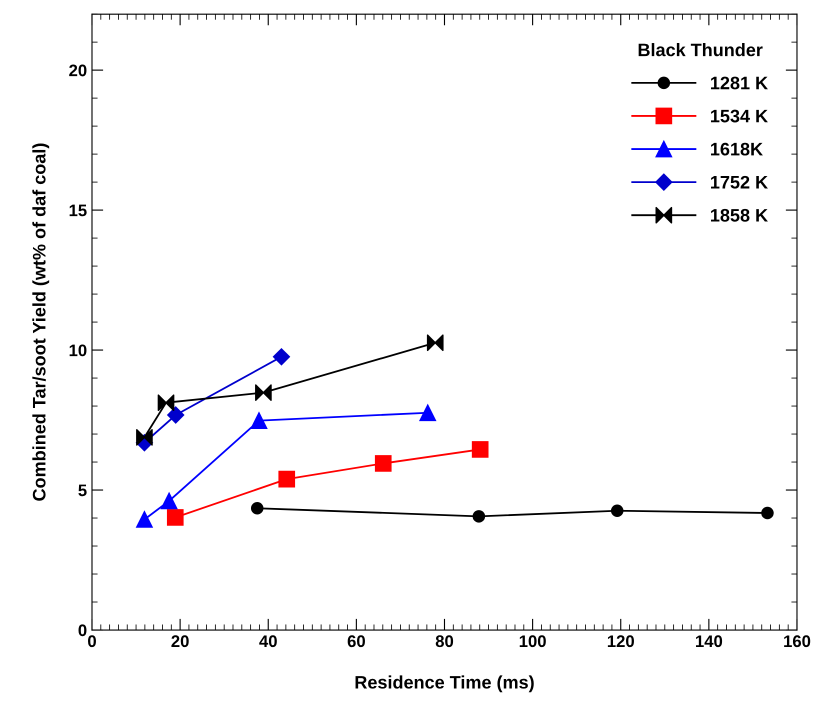 The image size is (817, 707). What do you see at coordinates (41, 322) in the screenshot?
I see `y-axis-title: Combined Tar/soot Yield (wt% of daf coal)` at bounding box center [41, 322].